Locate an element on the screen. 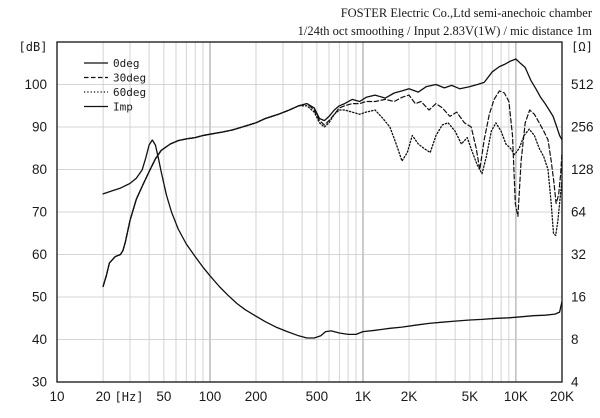 Image resolution: width=600 pixels, height=418 pixels. y-tick-label: 40 is located at coordinates (39, 339).